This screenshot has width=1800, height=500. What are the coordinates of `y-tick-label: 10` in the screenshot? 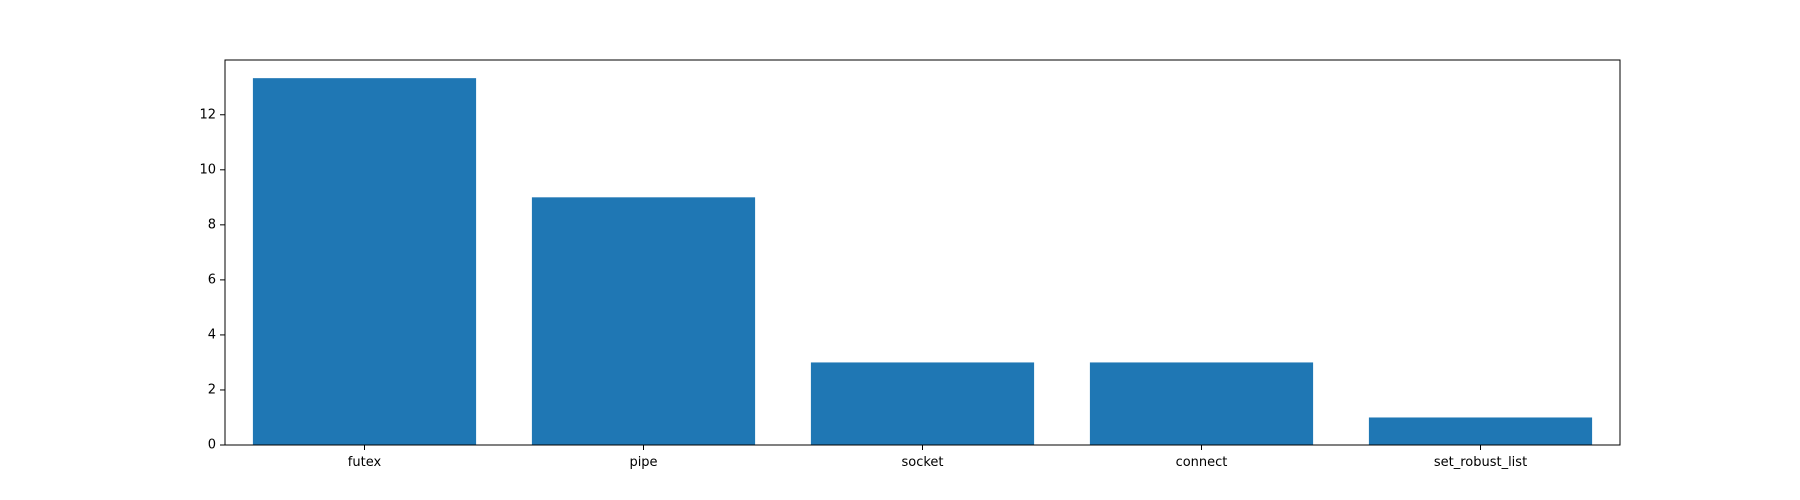 It's located at (207, 169).